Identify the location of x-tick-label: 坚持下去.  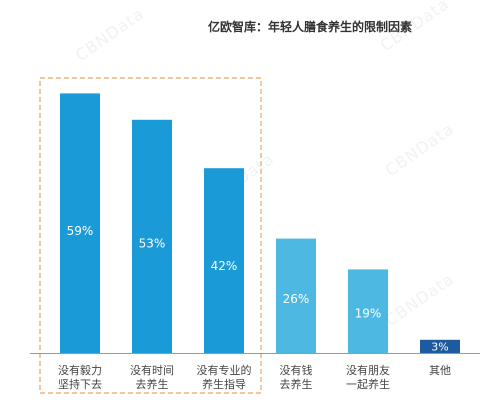
(80, 384).